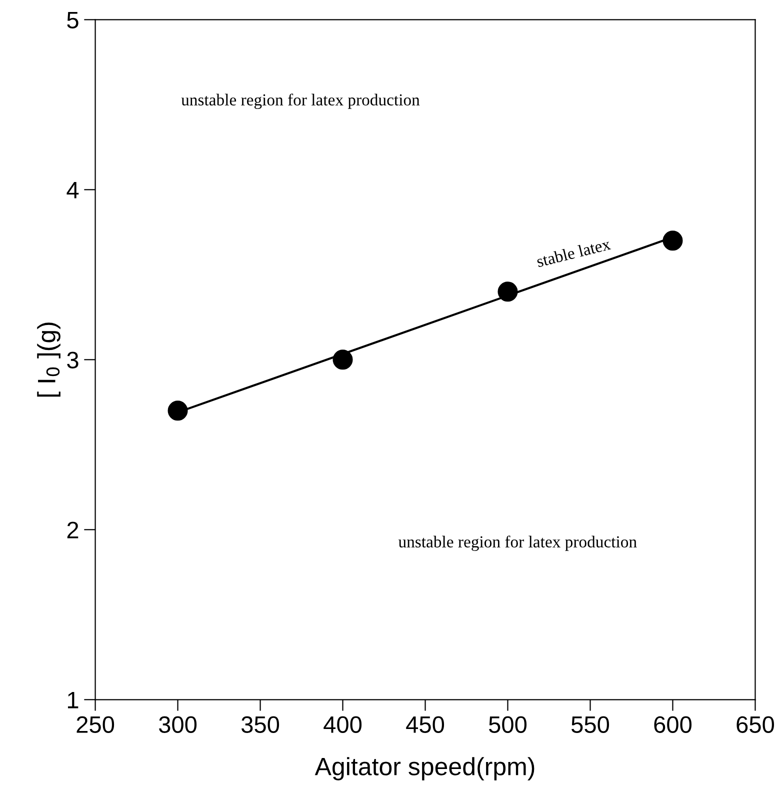  I want to click on y-tick-label: 5, so click(72, 20).